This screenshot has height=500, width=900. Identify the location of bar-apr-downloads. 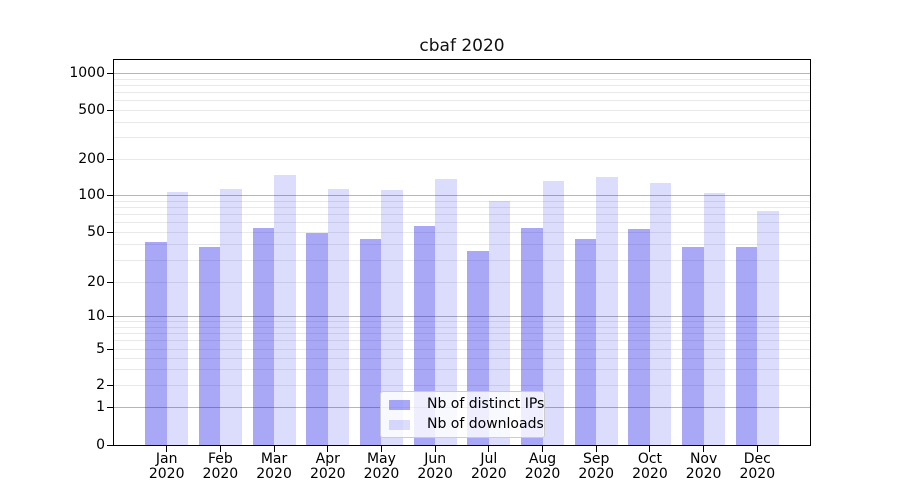
(338, 317).